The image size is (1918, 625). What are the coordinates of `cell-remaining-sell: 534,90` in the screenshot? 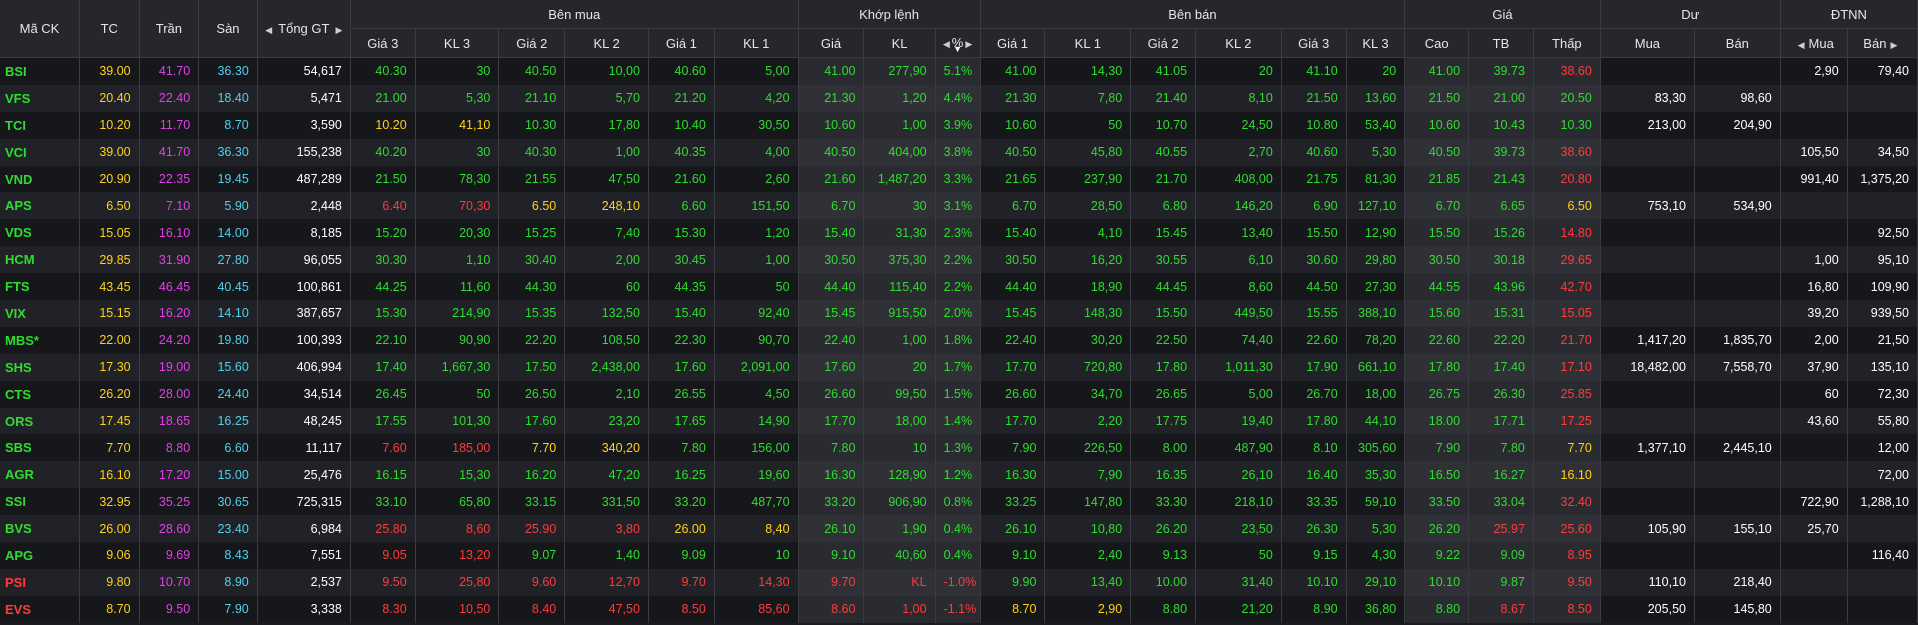 It's located at (1737, 206).